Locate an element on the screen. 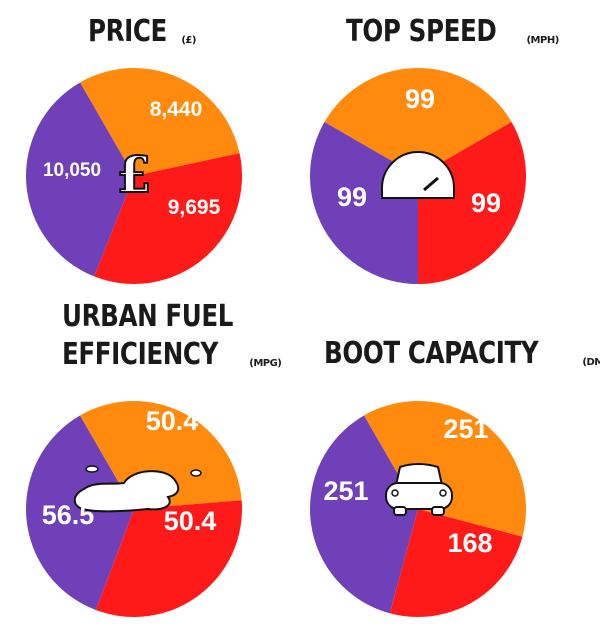 The width and height of the screenshot is (600, 629). fuel-efficiency-title: URBAN FUEL EFFICIENCY (MPG) is located at coordinates (172, 335).